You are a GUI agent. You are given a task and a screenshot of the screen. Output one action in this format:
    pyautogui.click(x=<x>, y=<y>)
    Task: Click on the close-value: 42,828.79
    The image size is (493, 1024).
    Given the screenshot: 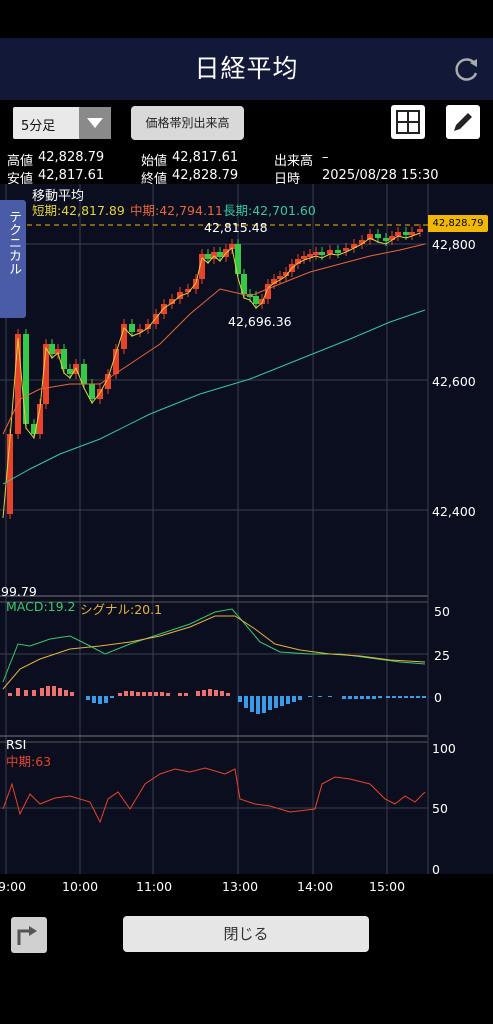 What is the action you would take?
    pyautogui.click(x=205, y=175)
    